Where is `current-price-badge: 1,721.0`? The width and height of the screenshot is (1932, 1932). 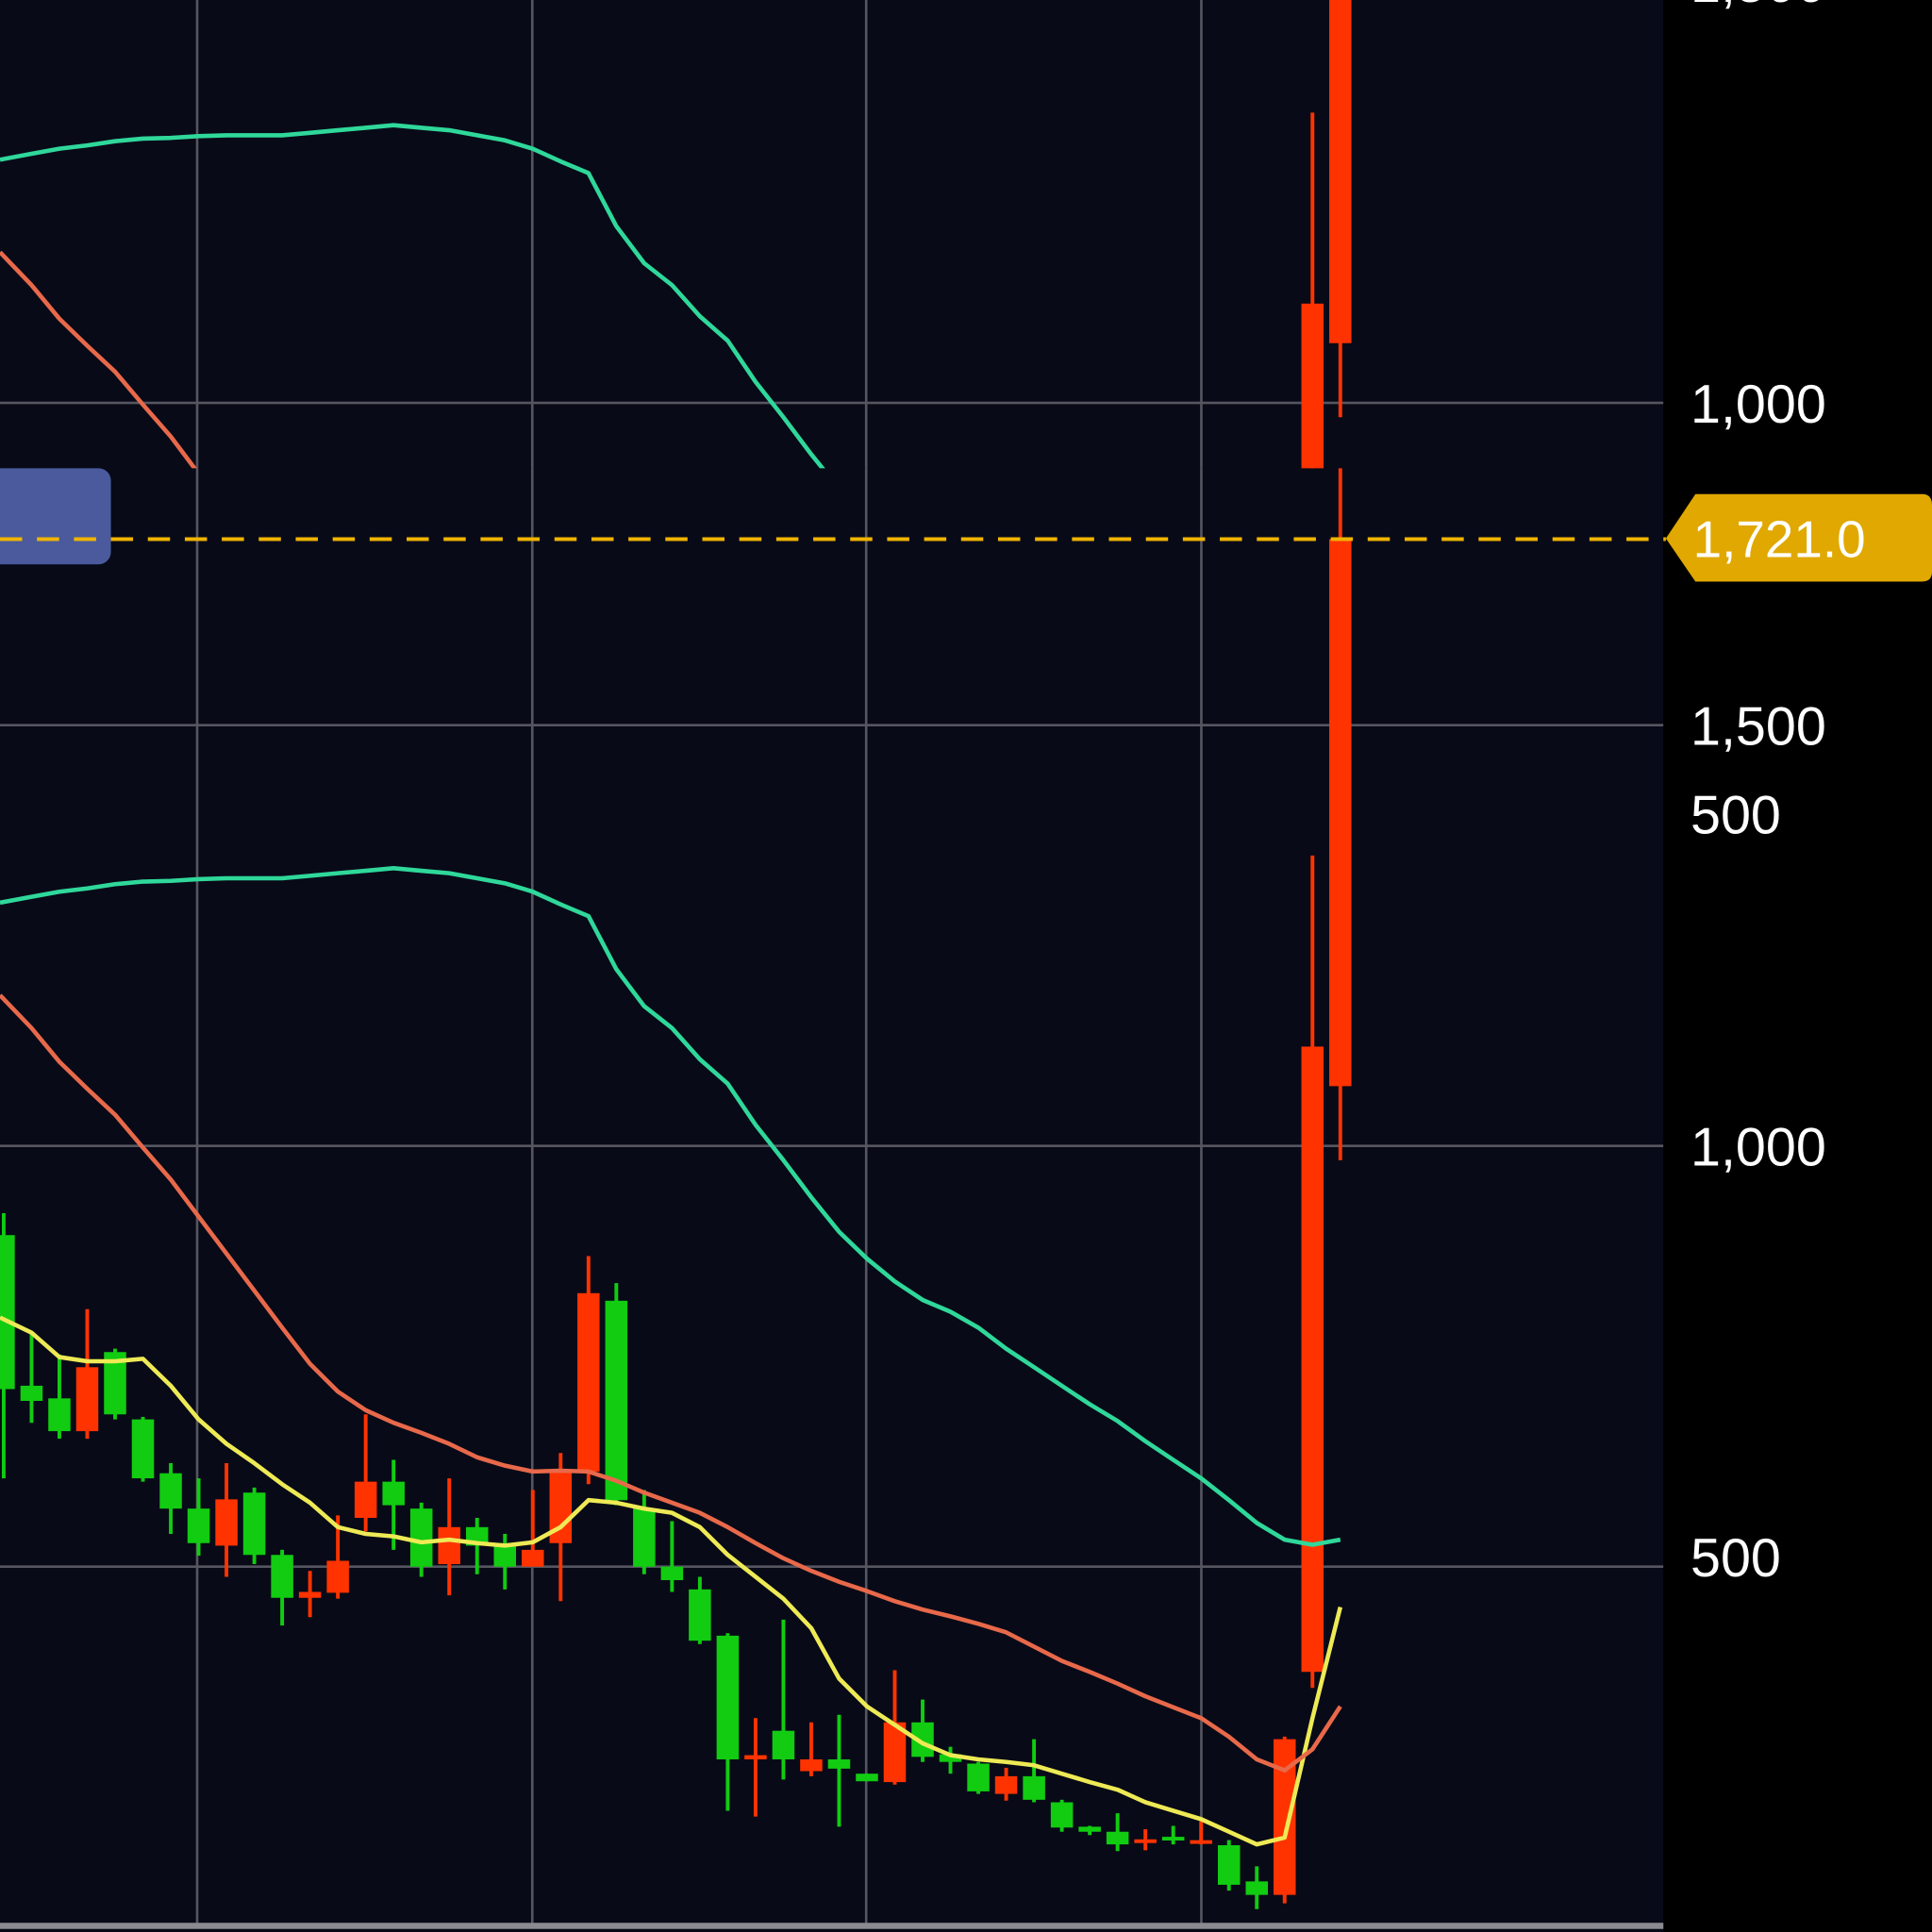 current-price-badge: 1,721.0 is located at coordinates (1799, 538).